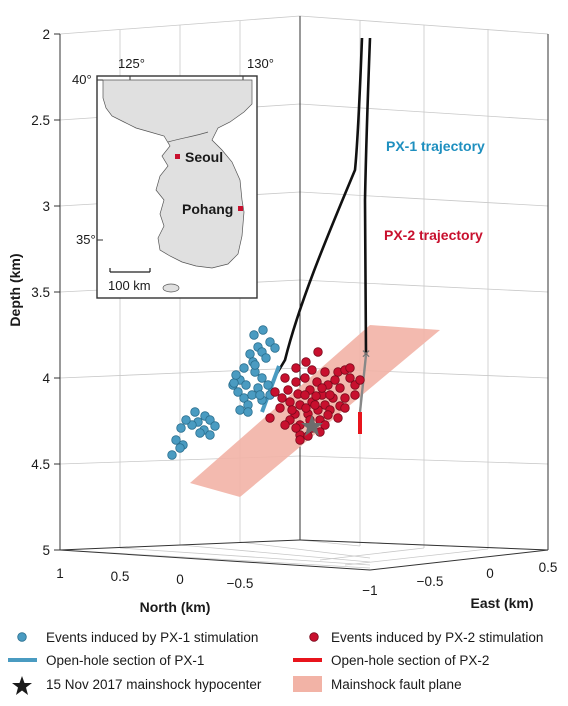  I want to click on pohang-marker, so click(240, 208).